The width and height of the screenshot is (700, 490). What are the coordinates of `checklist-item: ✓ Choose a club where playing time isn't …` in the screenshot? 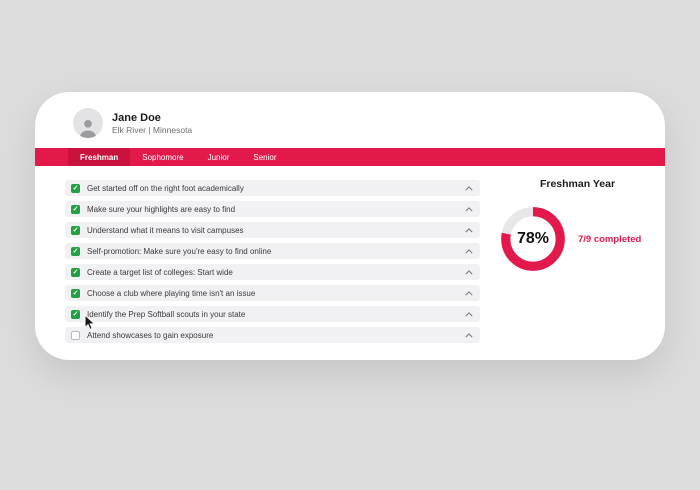 It's located at (272, 293).